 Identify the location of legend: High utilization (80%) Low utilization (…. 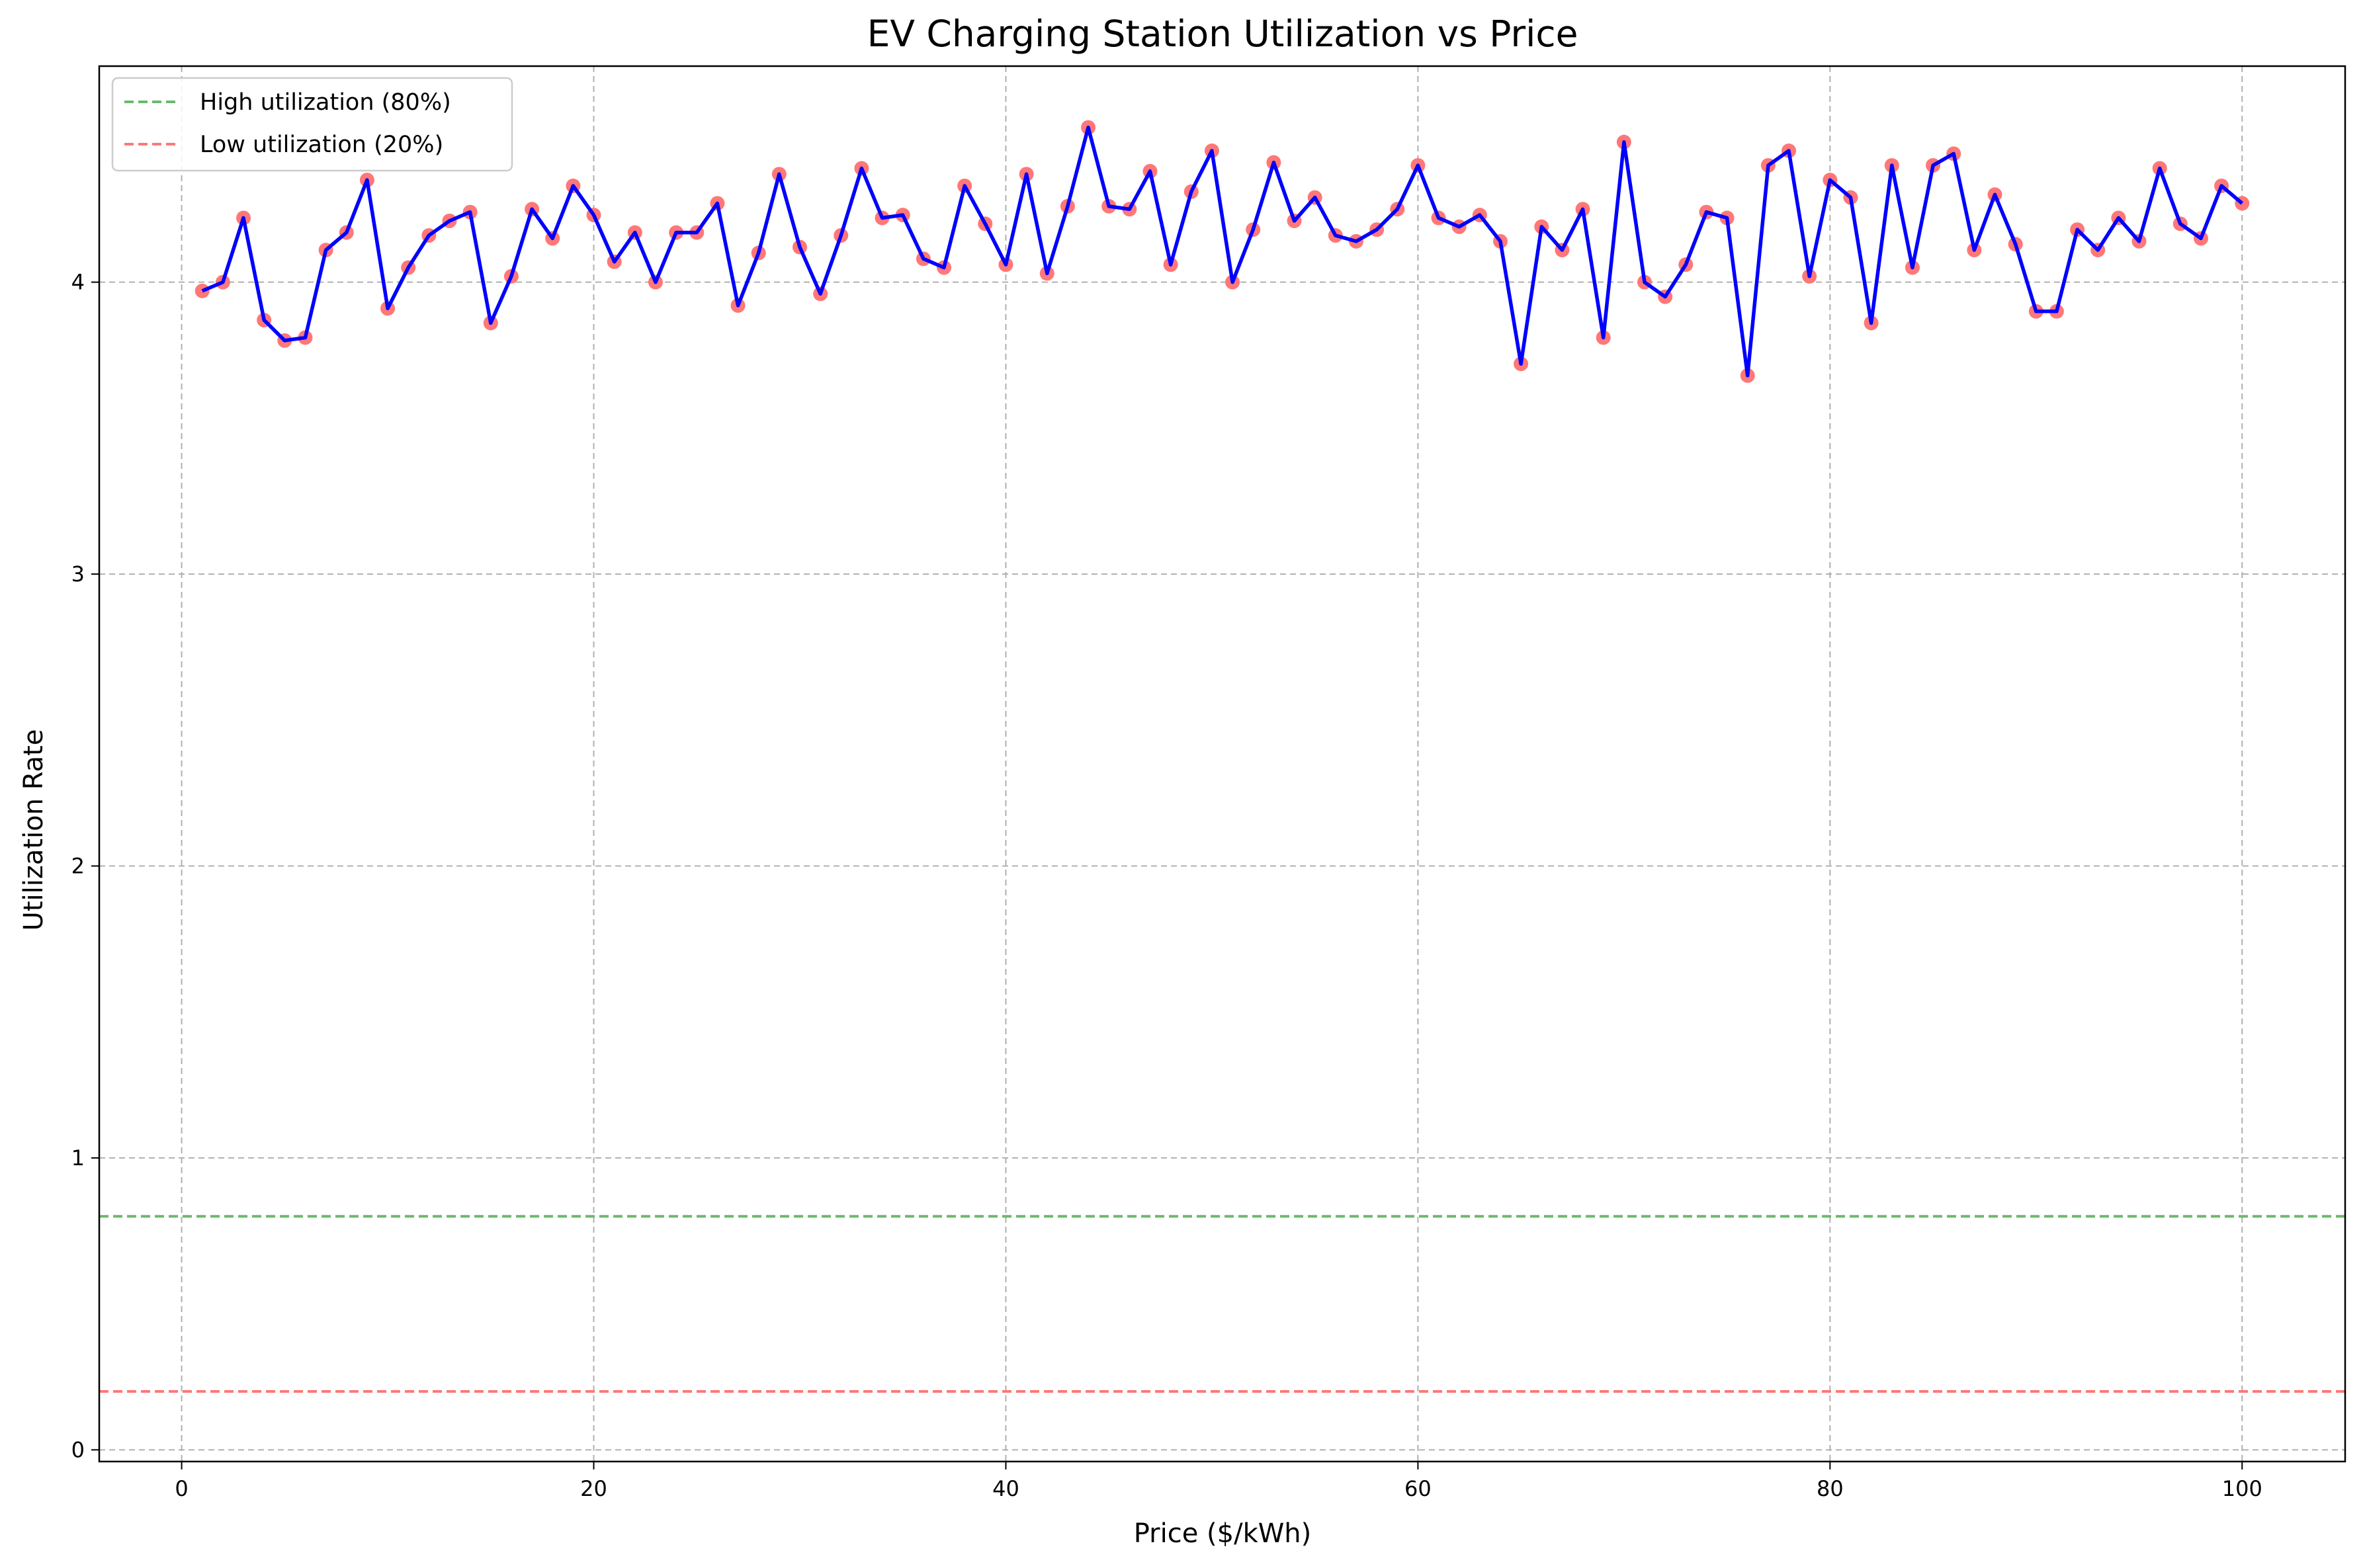
(312, 124).